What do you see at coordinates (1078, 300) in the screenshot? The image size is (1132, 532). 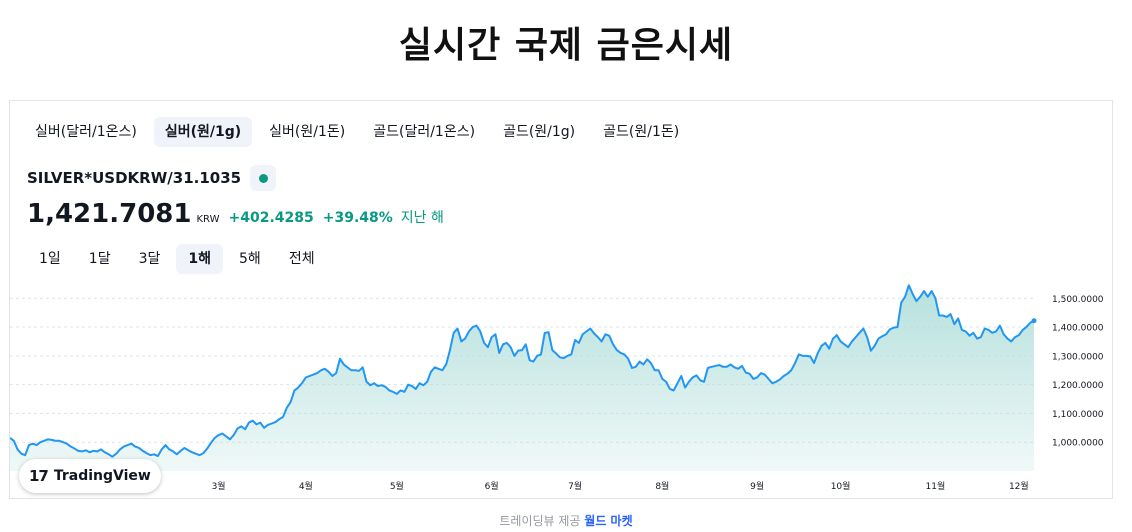 I see `y-tick-label: 1,500.0000` at bounding box center [1078, 300].